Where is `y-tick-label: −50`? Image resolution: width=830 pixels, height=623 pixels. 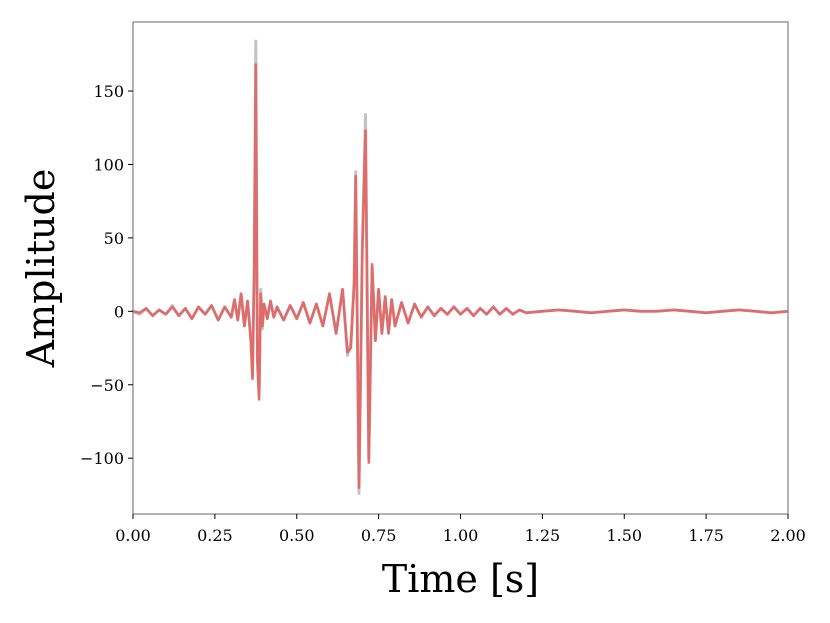 y-tick-label: −50 is located at coordinates (107, 385).